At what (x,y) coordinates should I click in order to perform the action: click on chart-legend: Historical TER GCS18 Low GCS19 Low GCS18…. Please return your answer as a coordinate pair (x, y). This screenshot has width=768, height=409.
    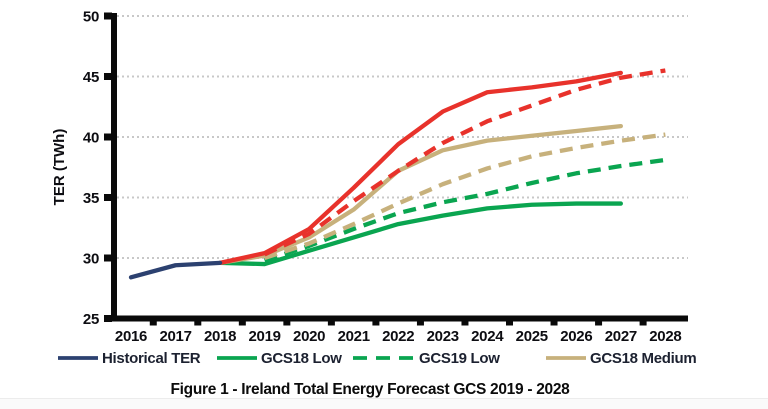
    Looking at the image, I should click on (384, 359).